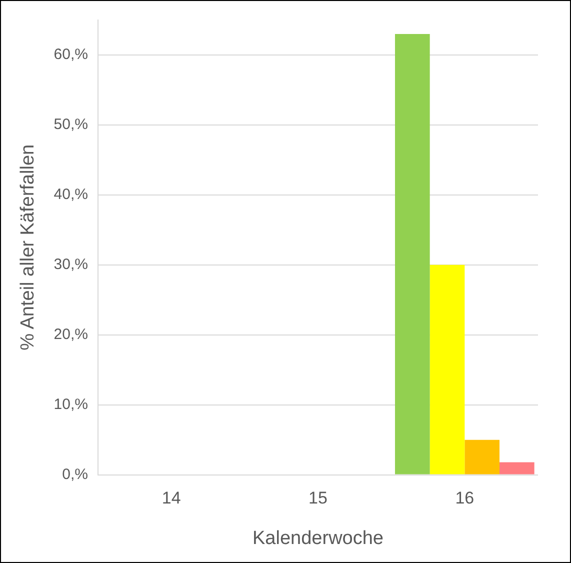 The image size is (571, 563). What do you see at coordinates (75, 474) in the screenshot?
I see `y-tick-label: 0,%` at bounding box center [75, 474].